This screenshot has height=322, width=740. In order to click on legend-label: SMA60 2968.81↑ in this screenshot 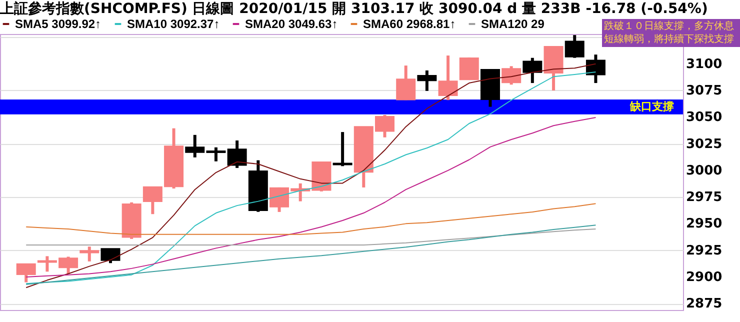, I will do `click(409, 24)`.